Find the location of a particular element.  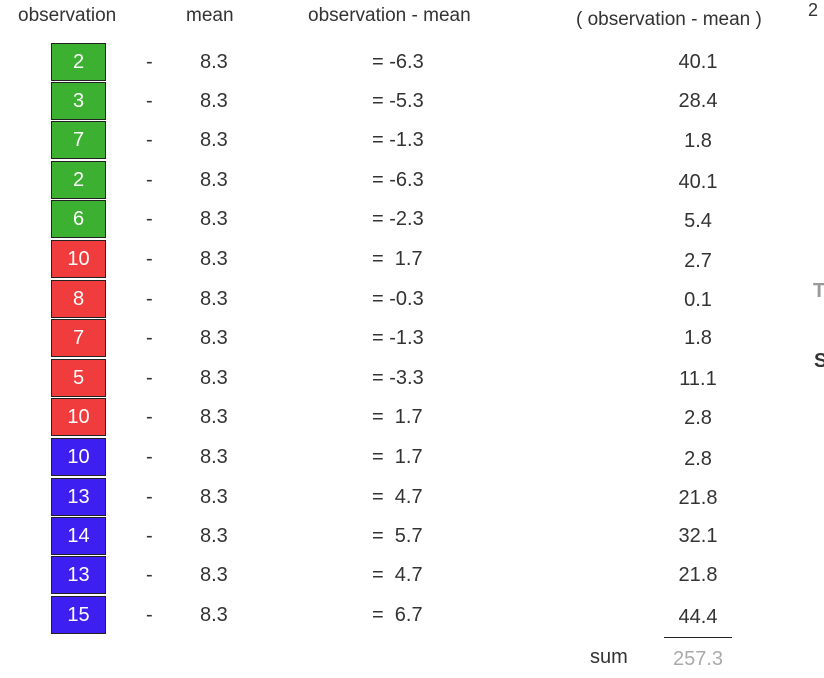

observation-cell: 5 is located at coordinates (78, 378).